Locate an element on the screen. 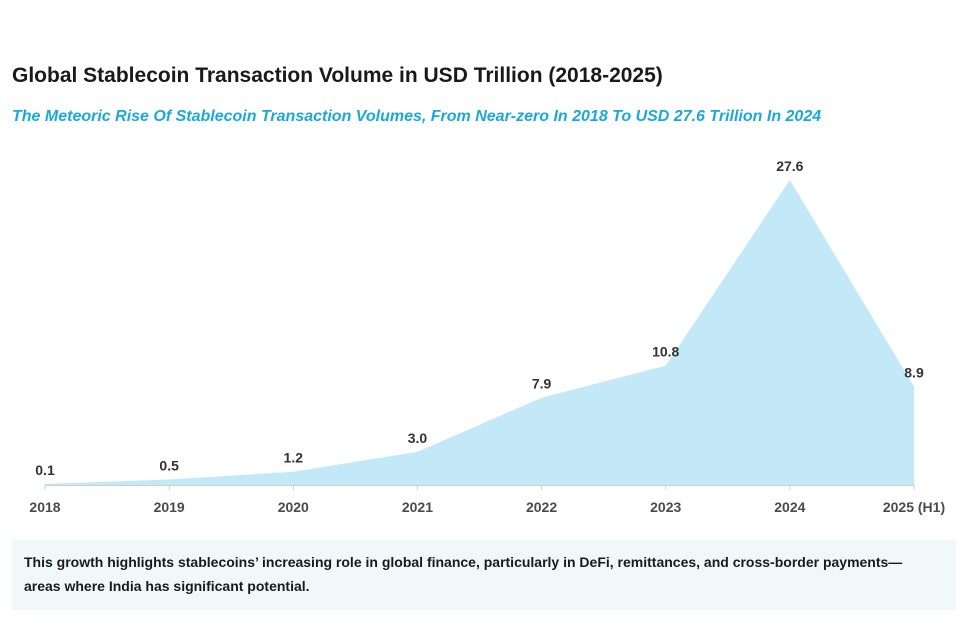  data-label: 10.8 is located at coordinates (665, 352).